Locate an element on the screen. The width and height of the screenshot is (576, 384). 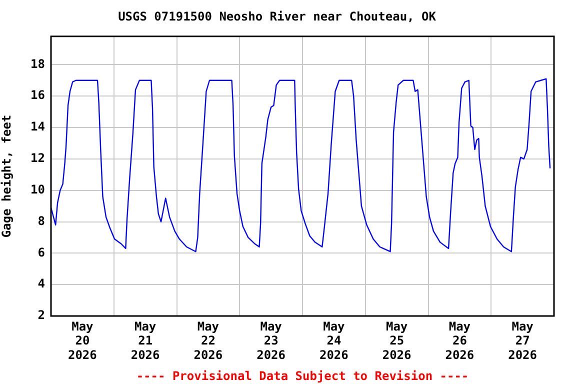
x-tick-label: May 27 2026 is located at coordinates (523, 340).